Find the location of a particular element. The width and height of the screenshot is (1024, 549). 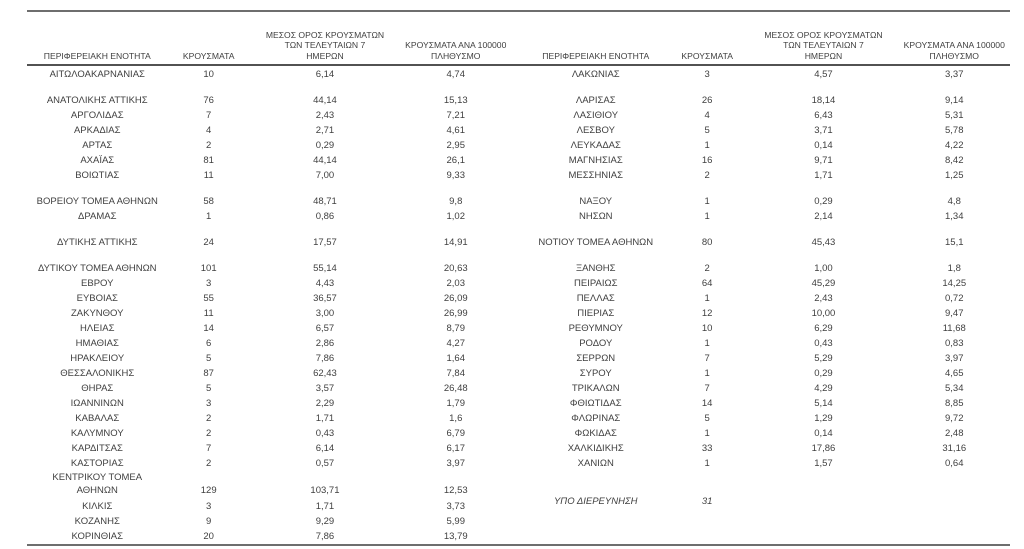

region-cell: ΝΟΤΙΟΥ ΤΟΜΕΑ ΑΘΗΝΩΝ is located at coordinates (596, 242).